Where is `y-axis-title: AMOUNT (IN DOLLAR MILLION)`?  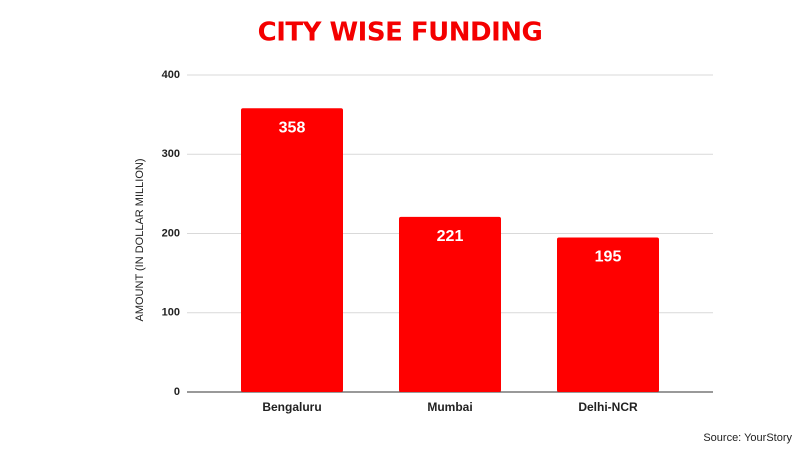
y-axis-title: AMOUNT (IN DOLLAR MILLION) is located at coordinates (140, 240).